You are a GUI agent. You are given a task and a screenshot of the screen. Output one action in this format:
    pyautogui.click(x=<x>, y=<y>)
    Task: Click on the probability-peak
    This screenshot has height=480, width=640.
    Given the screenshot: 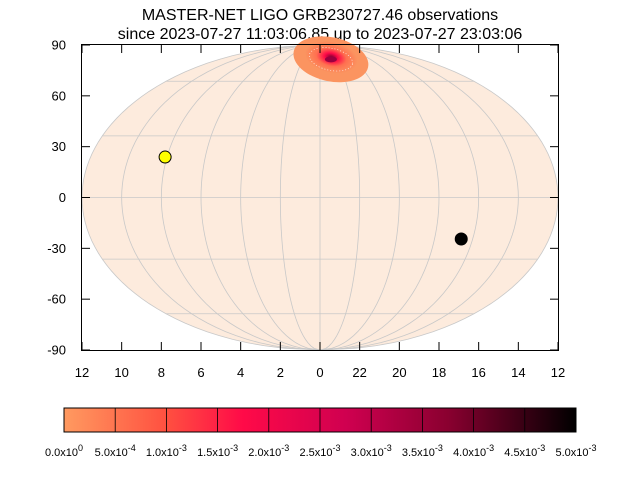 What is the action you would take?
    pyautogui.click(x=330, y=59)
    